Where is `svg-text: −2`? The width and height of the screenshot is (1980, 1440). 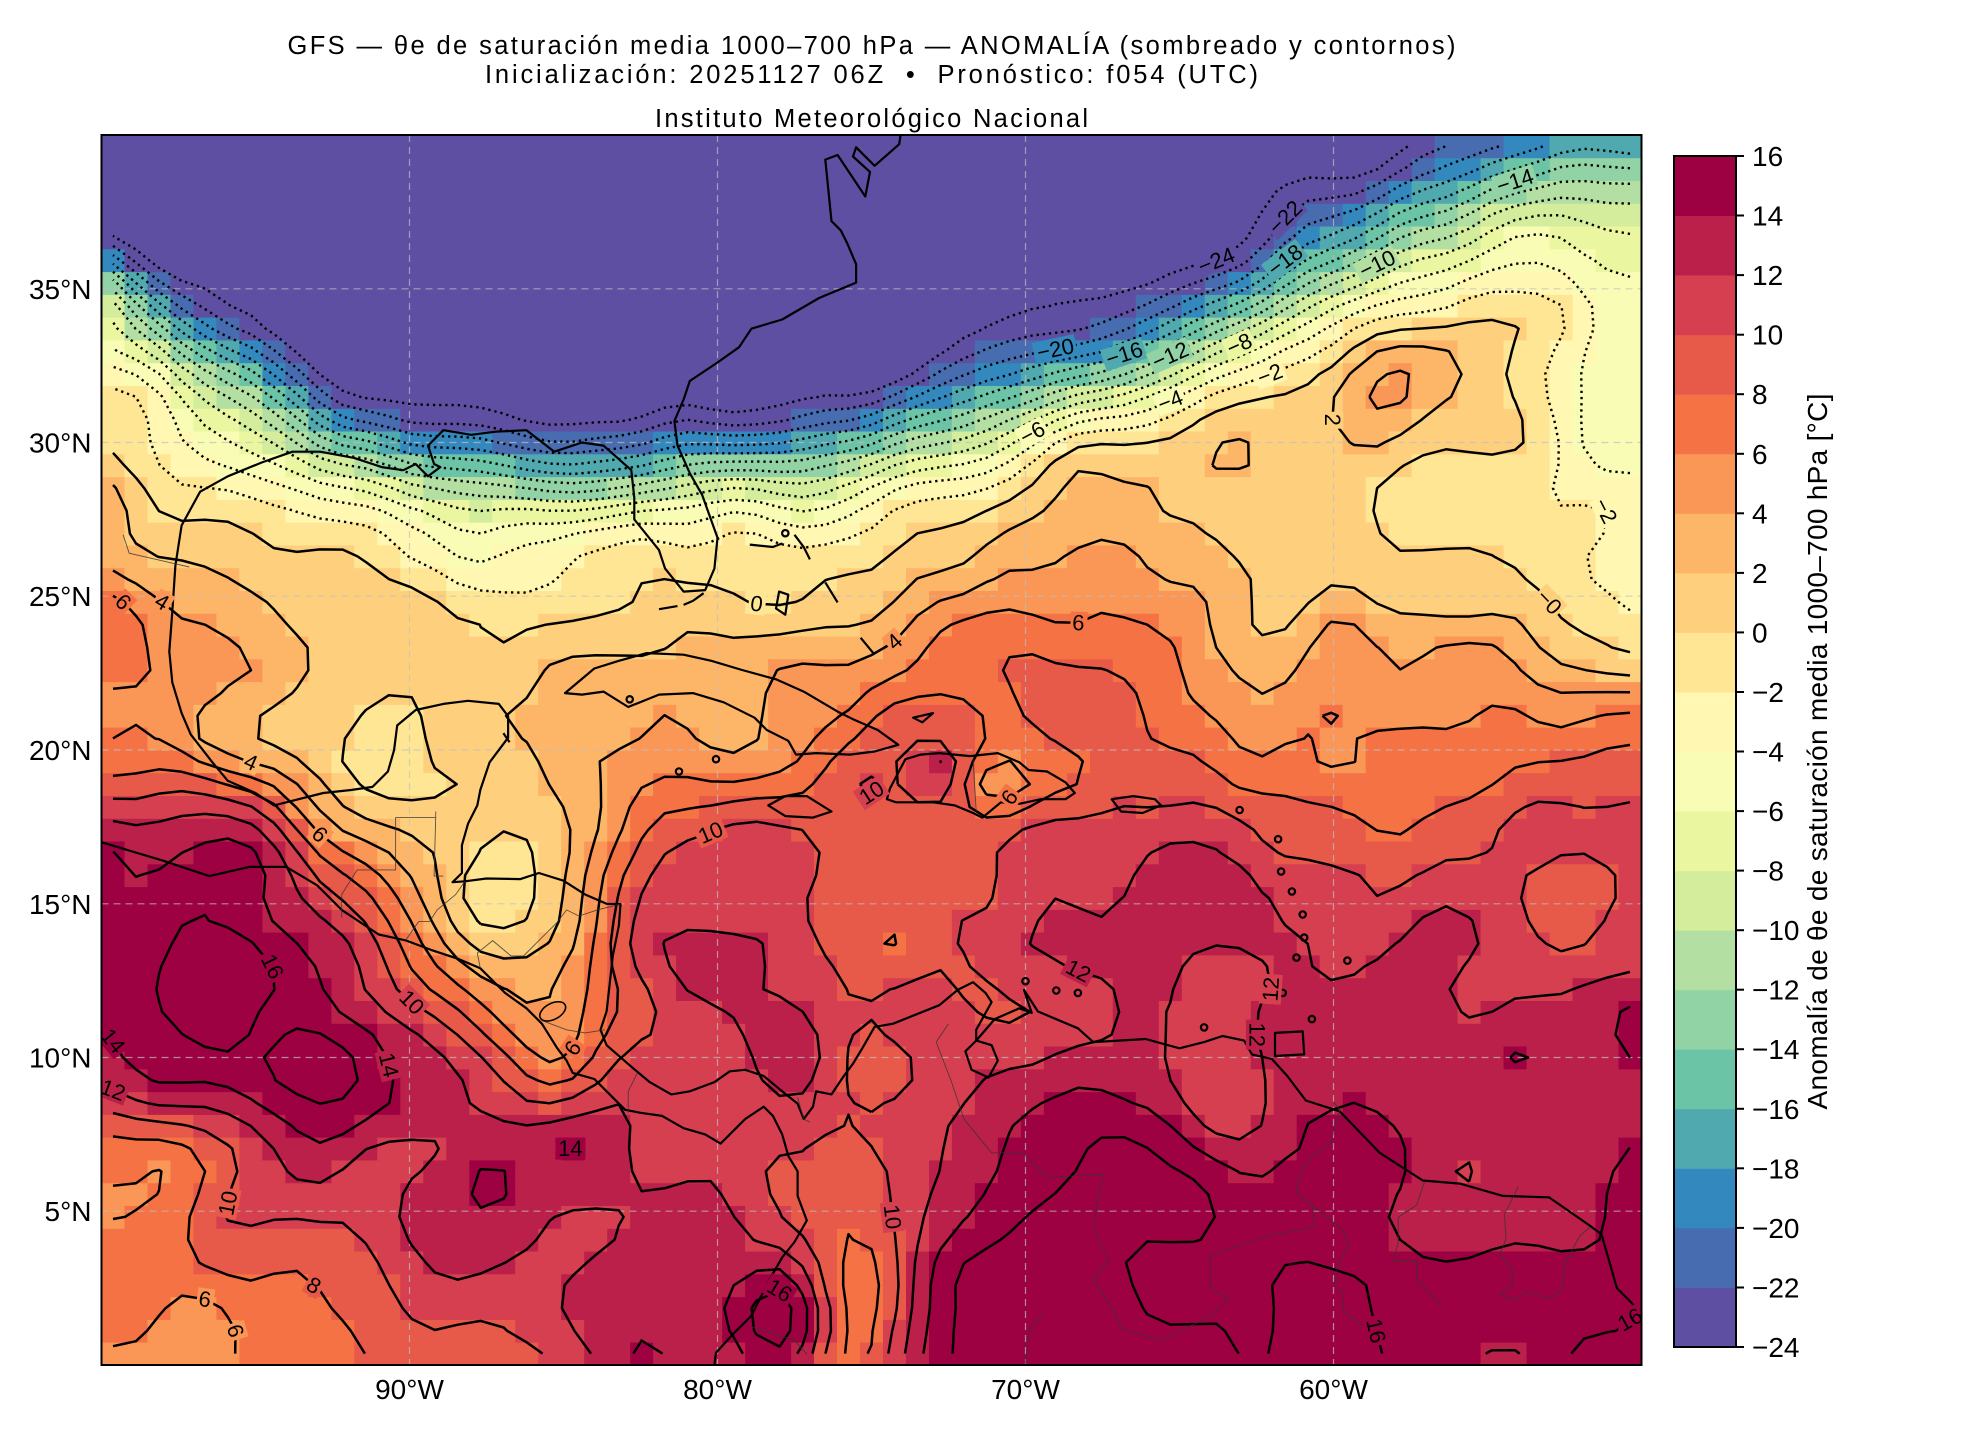 svg-text: −2 is located at coordinates (1768, 692).